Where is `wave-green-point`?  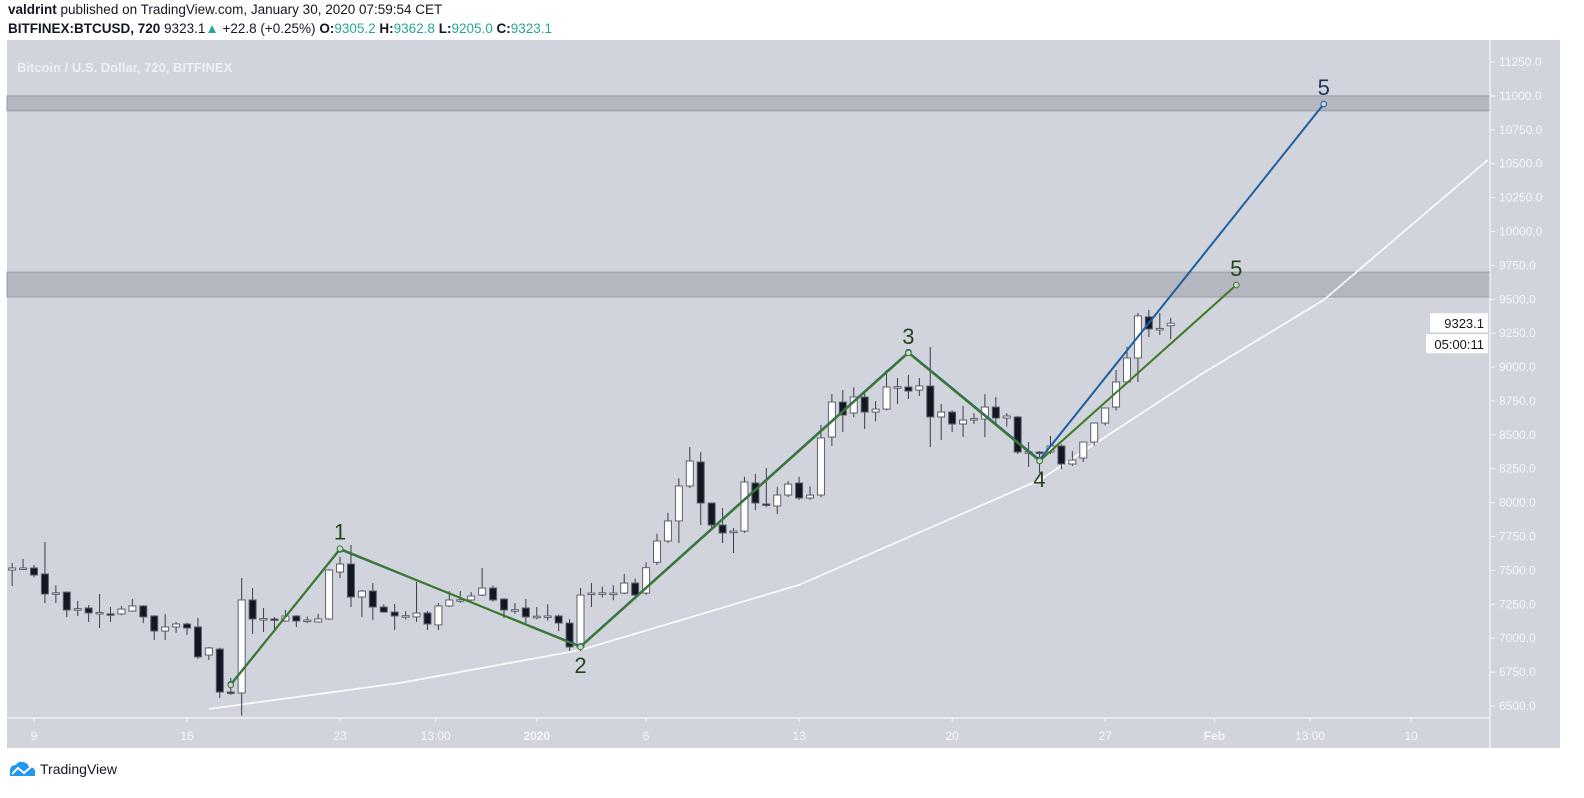
wave-green-point is located at coordinates (908, 353).